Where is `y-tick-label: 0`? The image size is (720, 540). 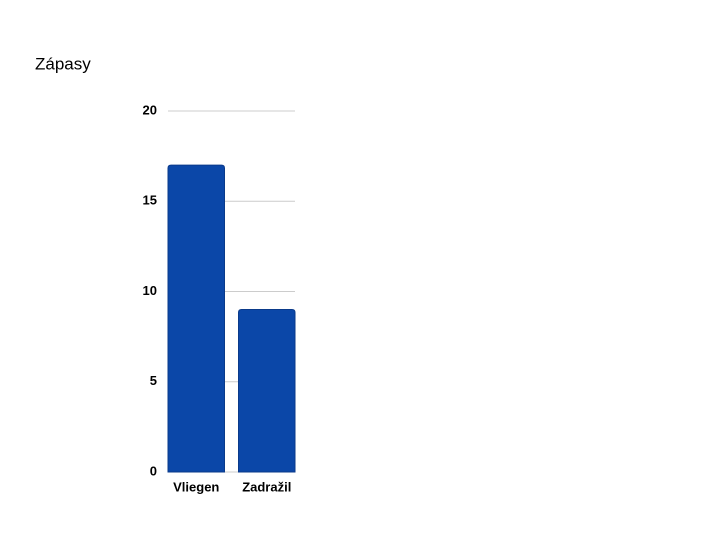
y-tick-label: 0 is located at coordinates (153, 470).